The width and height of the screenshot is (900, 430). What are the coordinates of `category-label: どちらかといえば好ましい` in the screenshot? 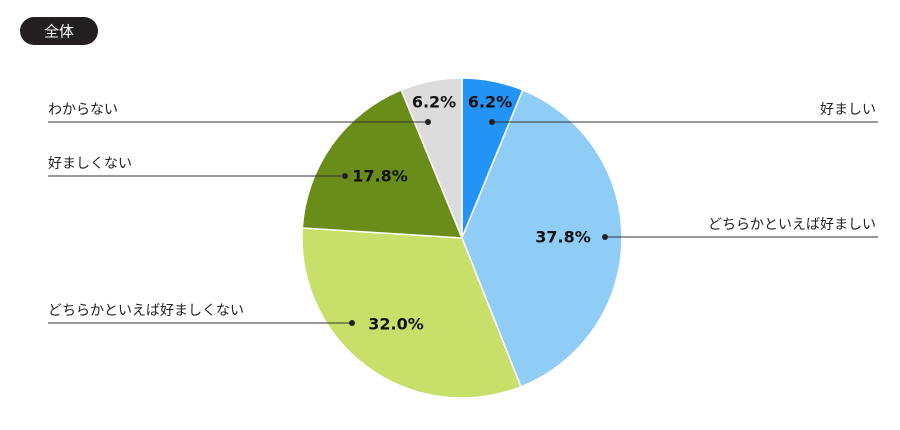 It's located at (792, 225).